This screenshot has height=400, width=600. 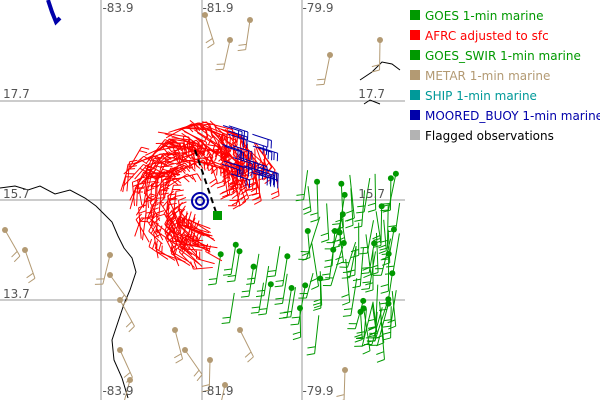 What do you see at coordinates (317, 391) in the screenshot?
I see `grid-label: -79.9` at bounding box center [317, 391].